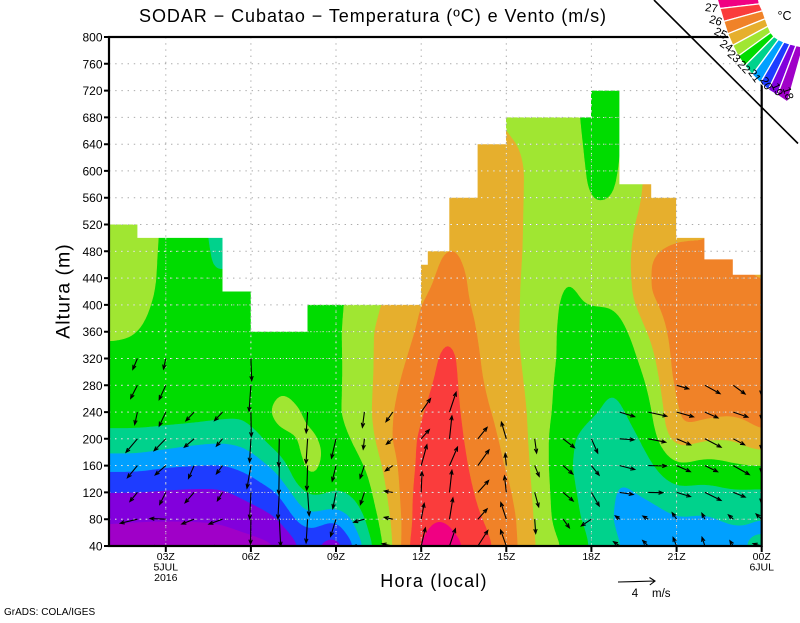 The image size is (800, 623). Describe the element at coordinates (336, 557) in the screenshot. I see `svg-text: 09Z` at that location.